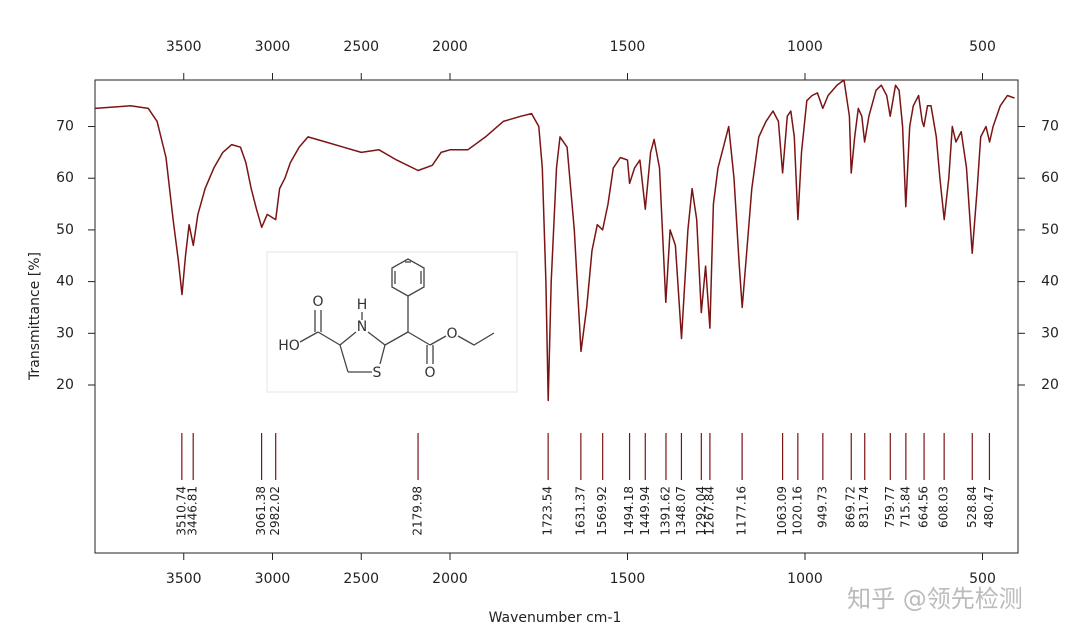 The height and width of the screenshot is (643, 1080). What do you see at coordinates (193, 511) in the screenshot?
I see `peak-label: 3446.81` at bounding box center [193, 511].